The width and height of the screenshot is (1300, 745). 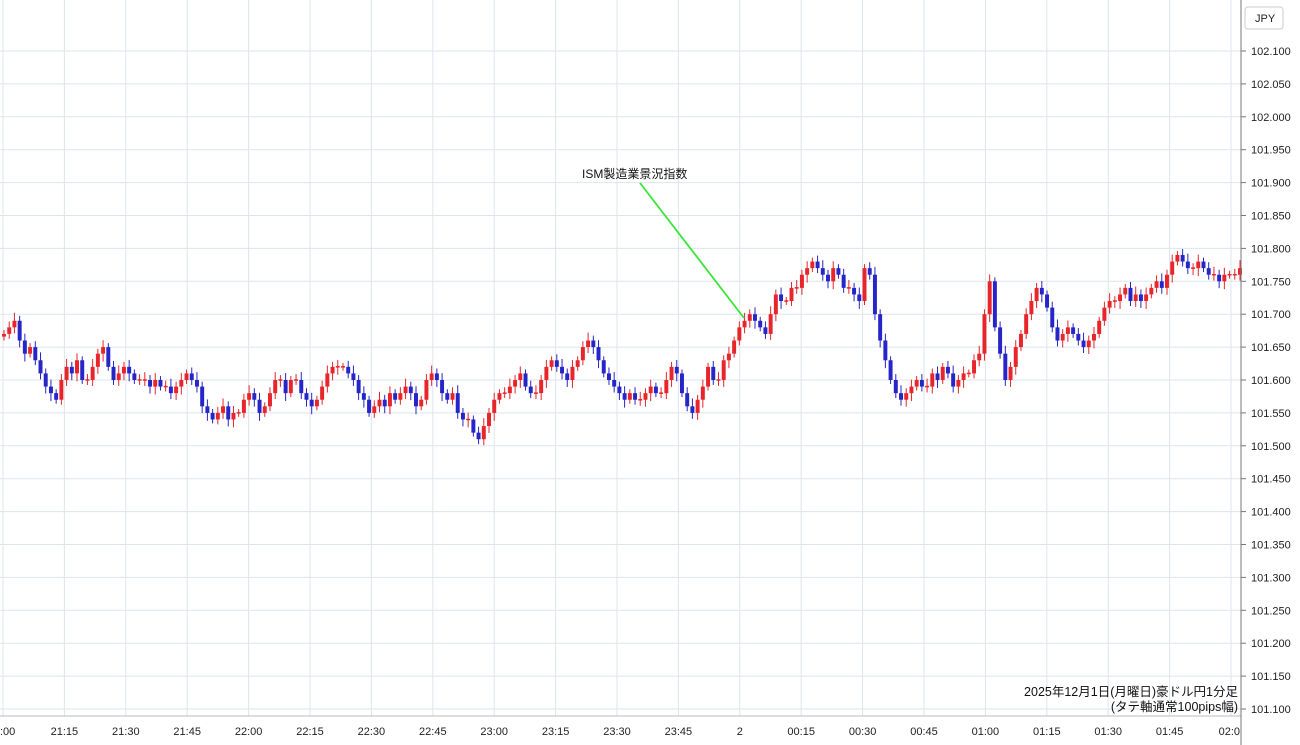 What do you see at coordinates (1108, 732) in the screenshot?
I see `x-tick-label: 01:30` at bounding box center [1108, 732].